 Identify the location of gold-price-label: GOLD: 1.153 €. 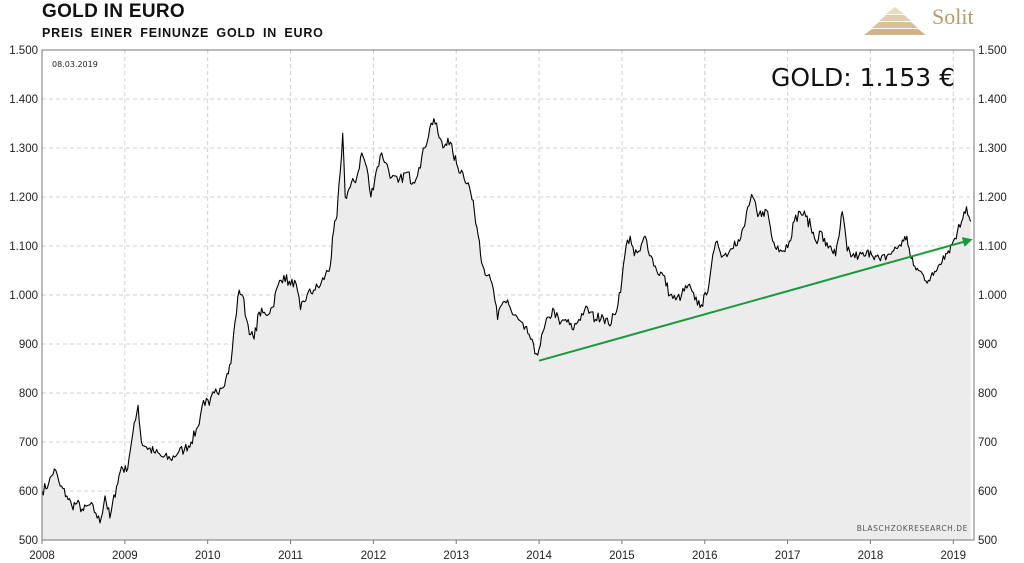
(863, 77).